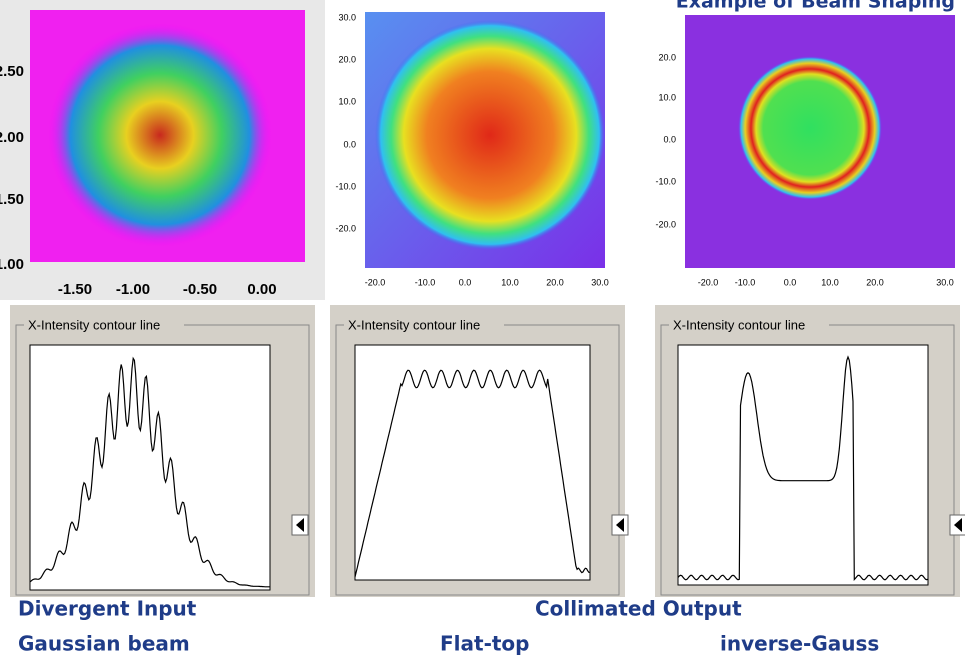 This screenshot has width=965, height=662. I want to click on y-tick-label: 2.00, so click(12, 137).